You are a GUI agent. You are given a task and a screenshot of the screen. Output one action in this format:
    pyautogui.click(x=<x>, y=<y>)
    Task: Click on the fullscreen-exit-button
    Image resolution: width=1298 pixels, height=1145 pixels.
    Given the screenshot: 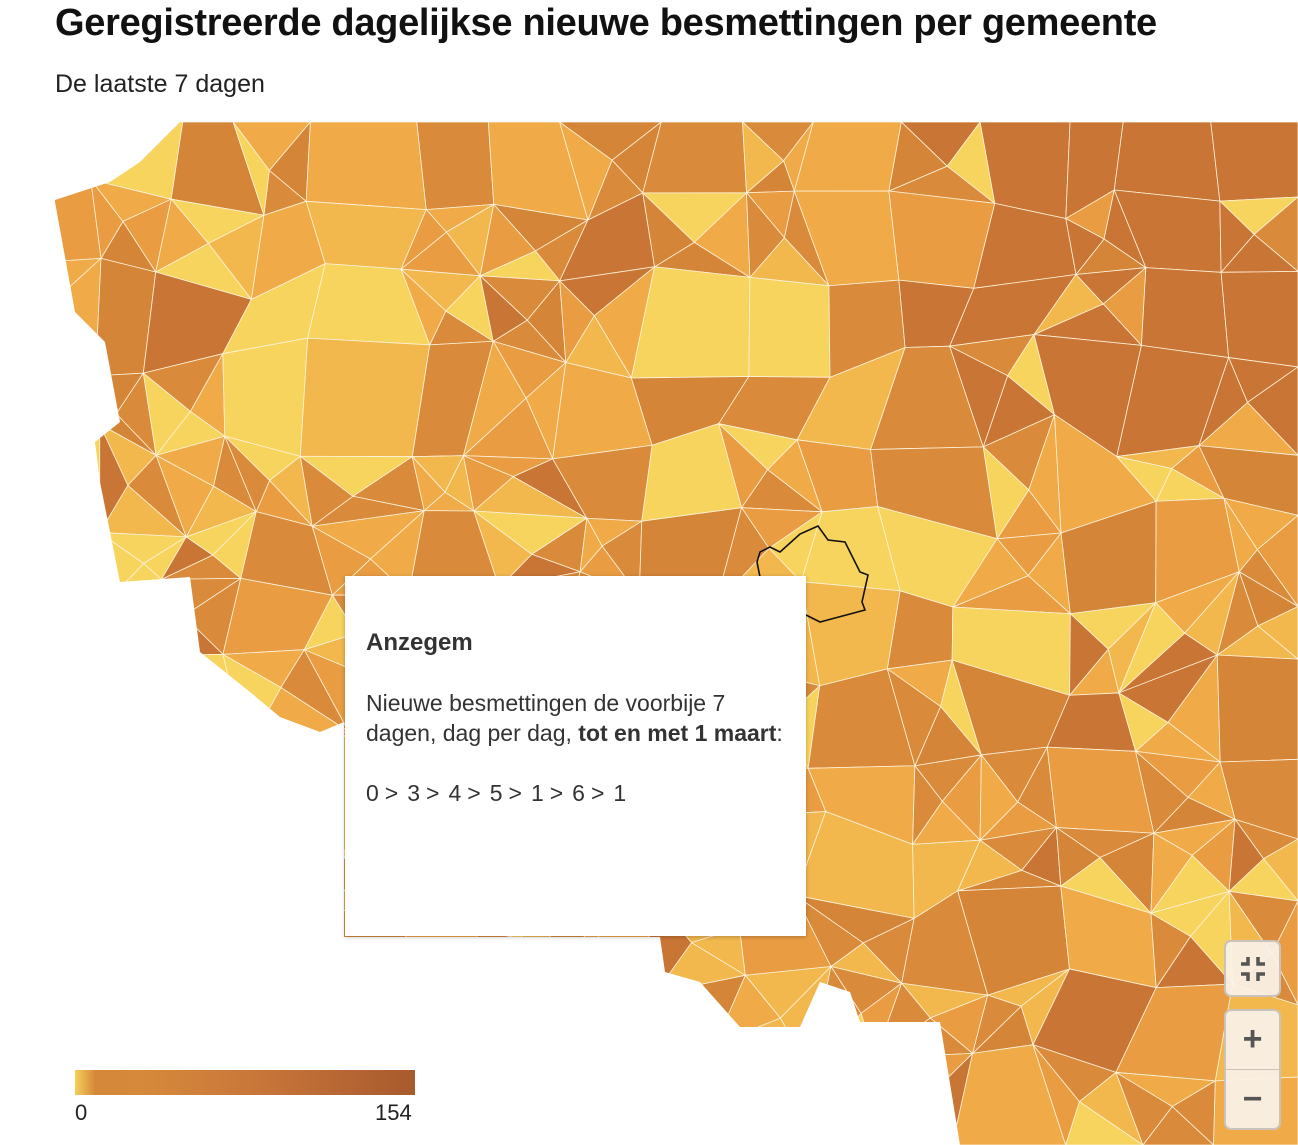 What is the action you would take?
    pyautogui.click(x=1252, y=968)
    